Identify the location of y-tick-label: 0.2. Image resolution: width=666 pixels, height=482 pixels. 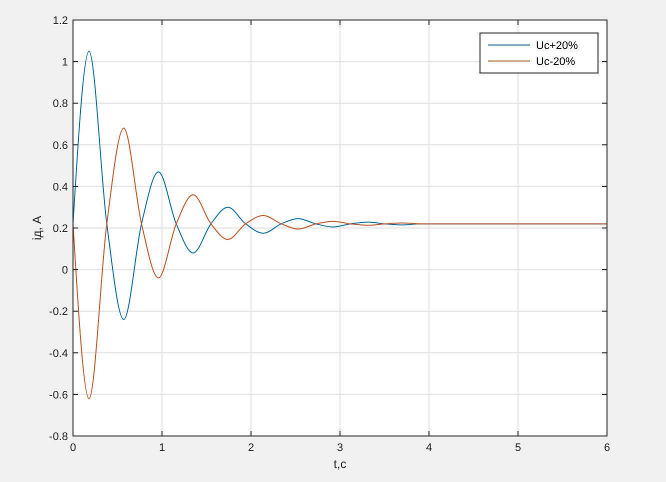
(60, 229).